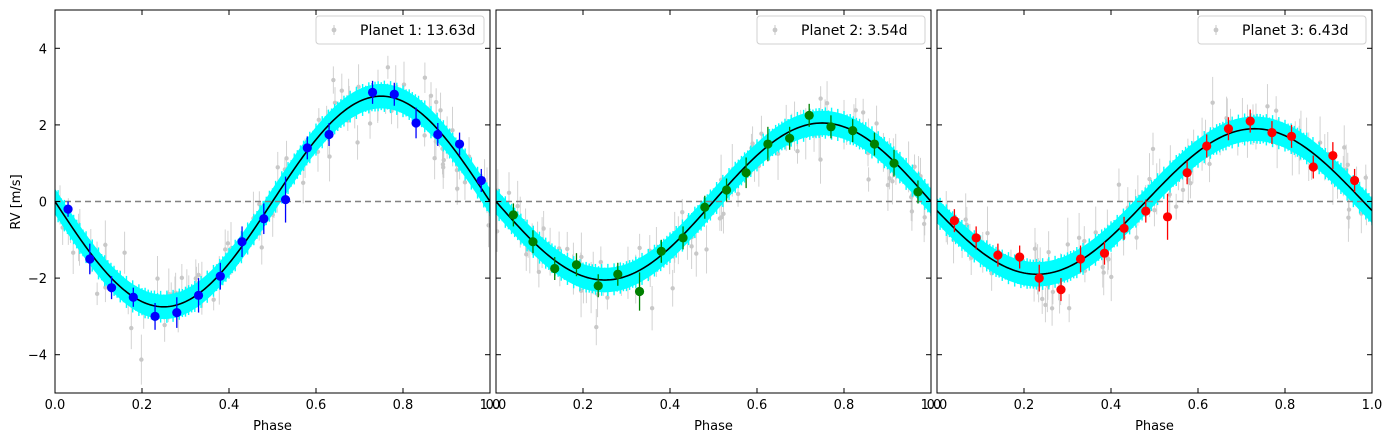 The image size is (1393, 443). What do you see at coordinates (55, 405) in the screenshot?
I see `x-tick-label: 0.0` at bounding box center [55, 405].